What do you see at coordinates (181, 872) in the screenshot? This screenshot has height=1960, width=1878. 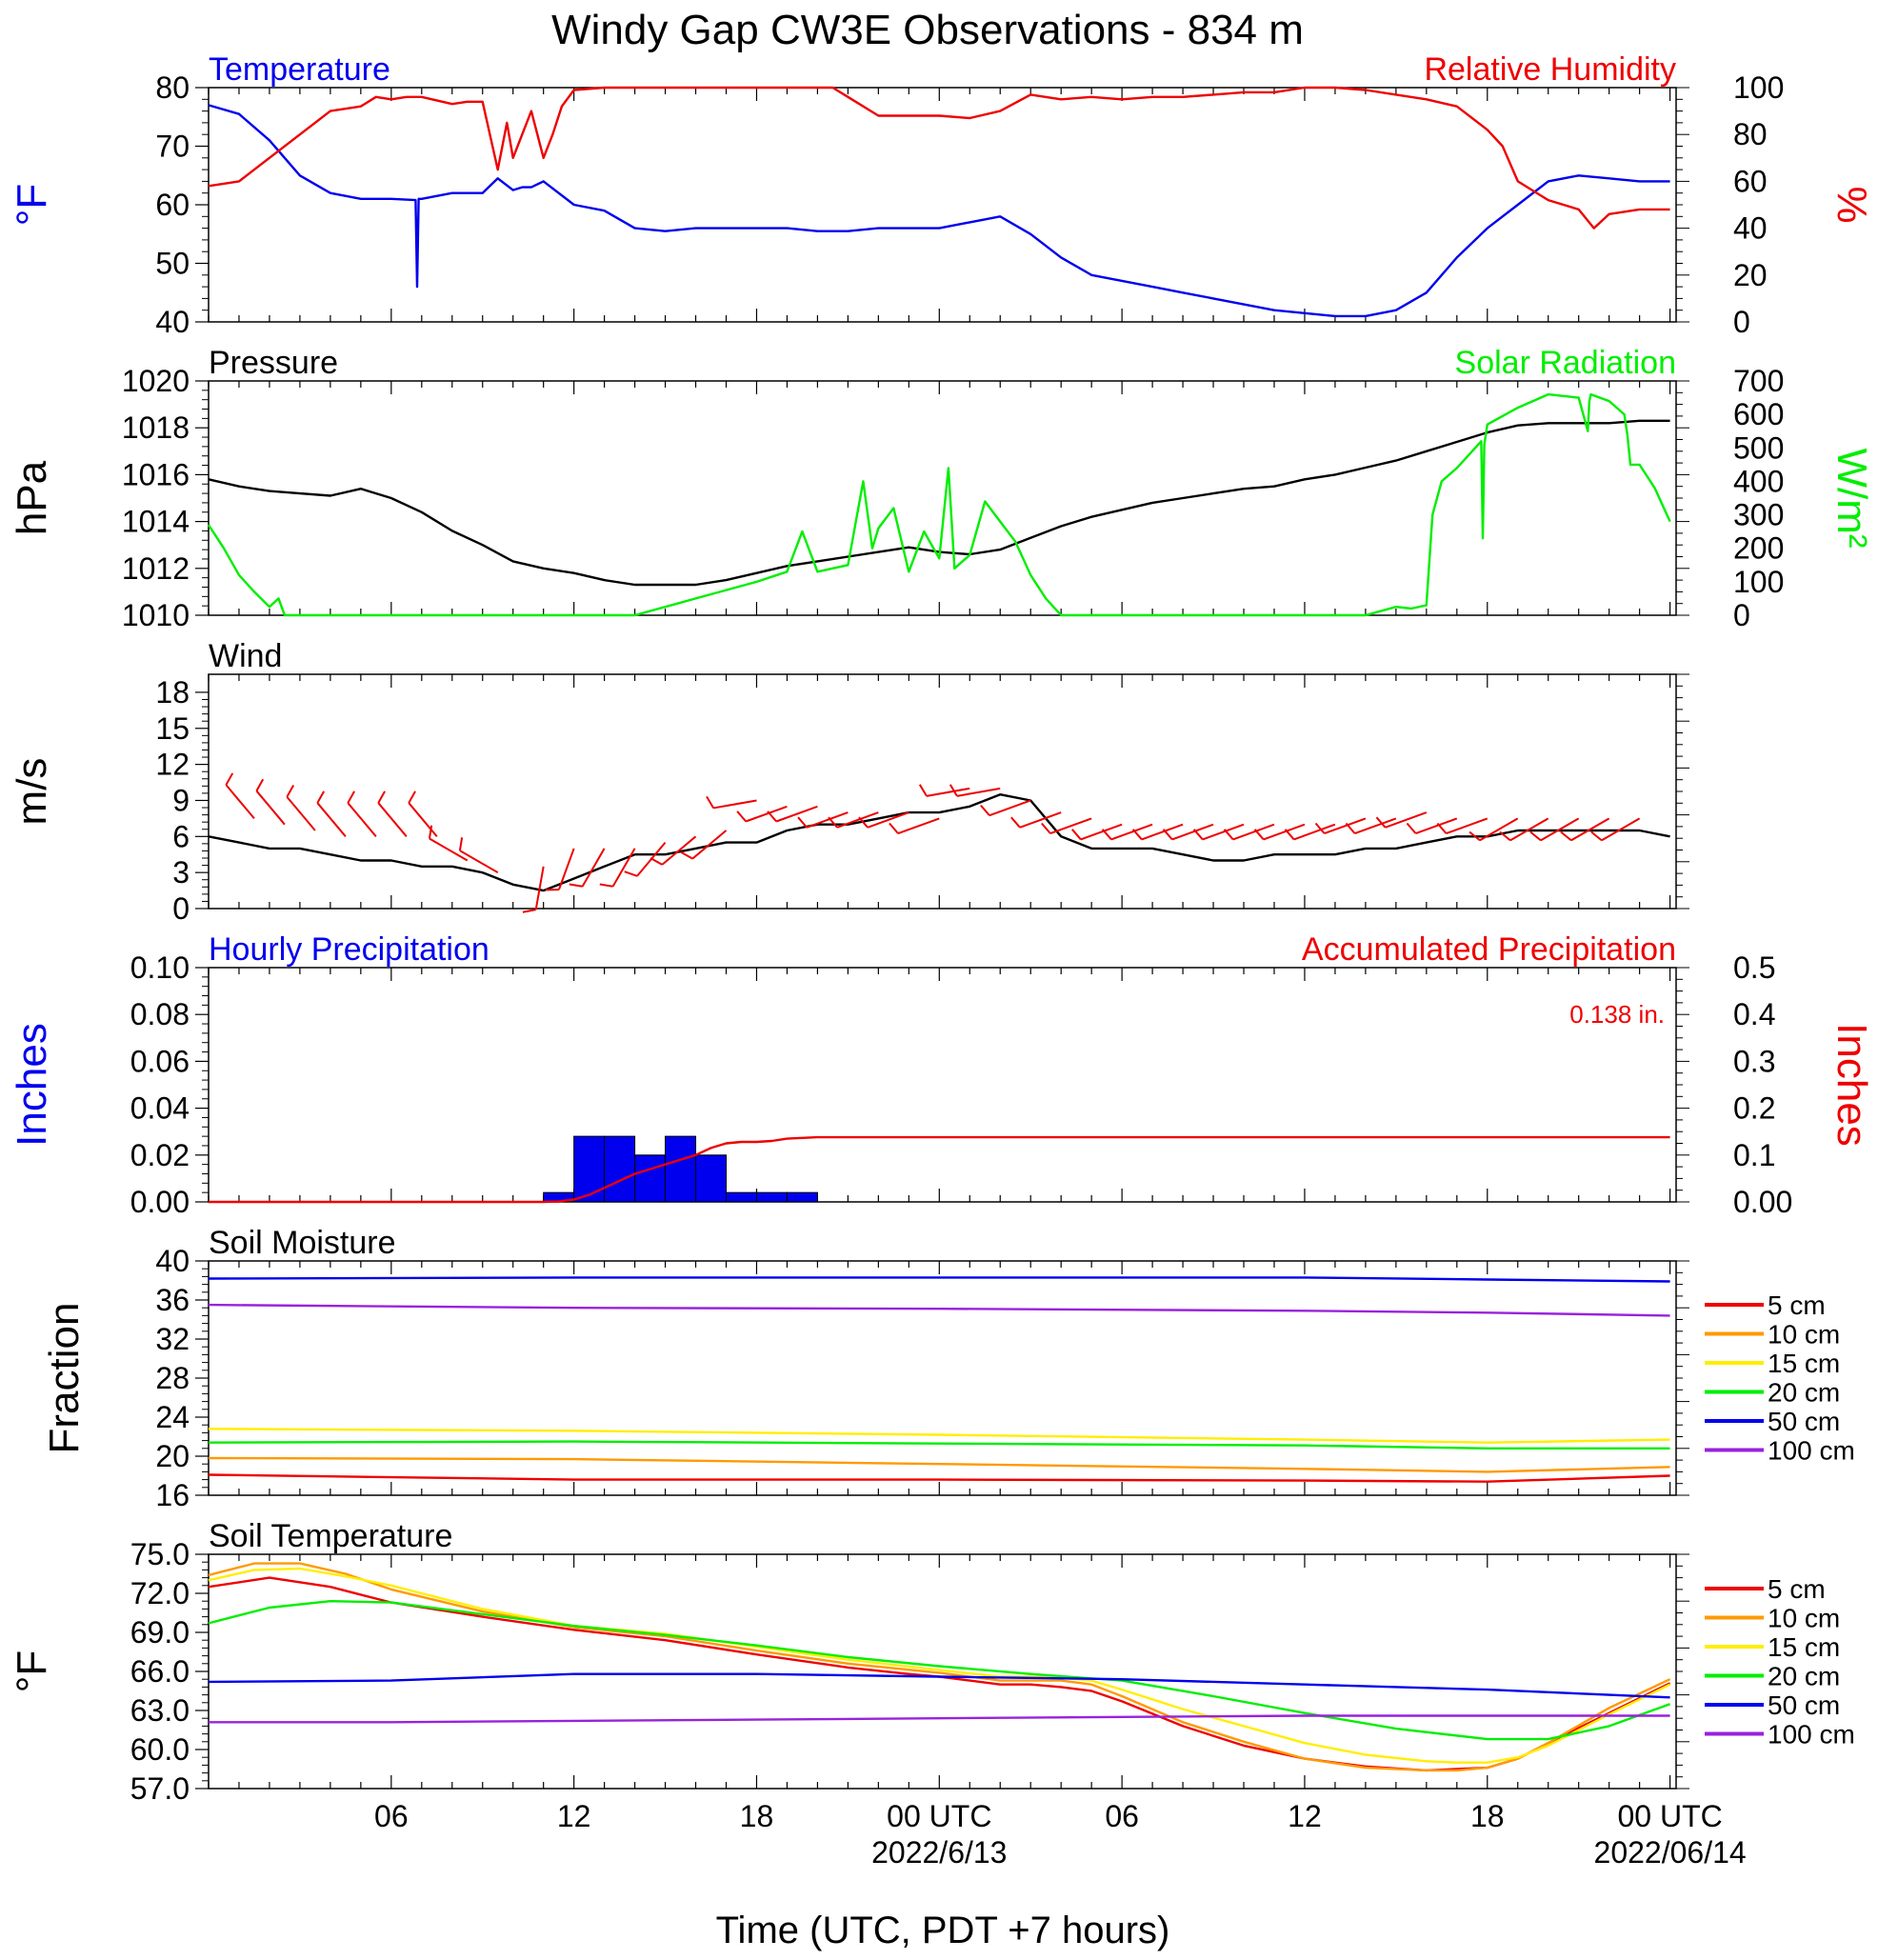 I see `y-left-tick-label: 3` at bounding box center [181, 872].